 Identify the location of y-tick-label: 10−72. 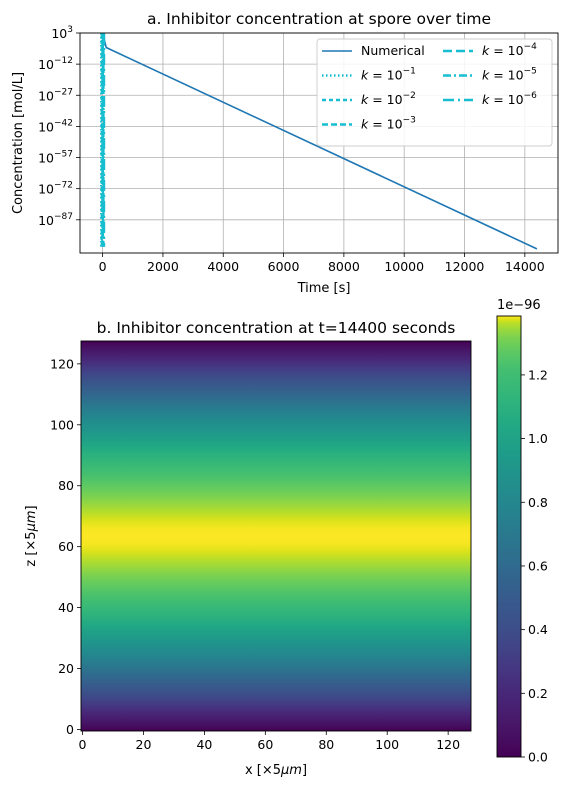
(55, 189).